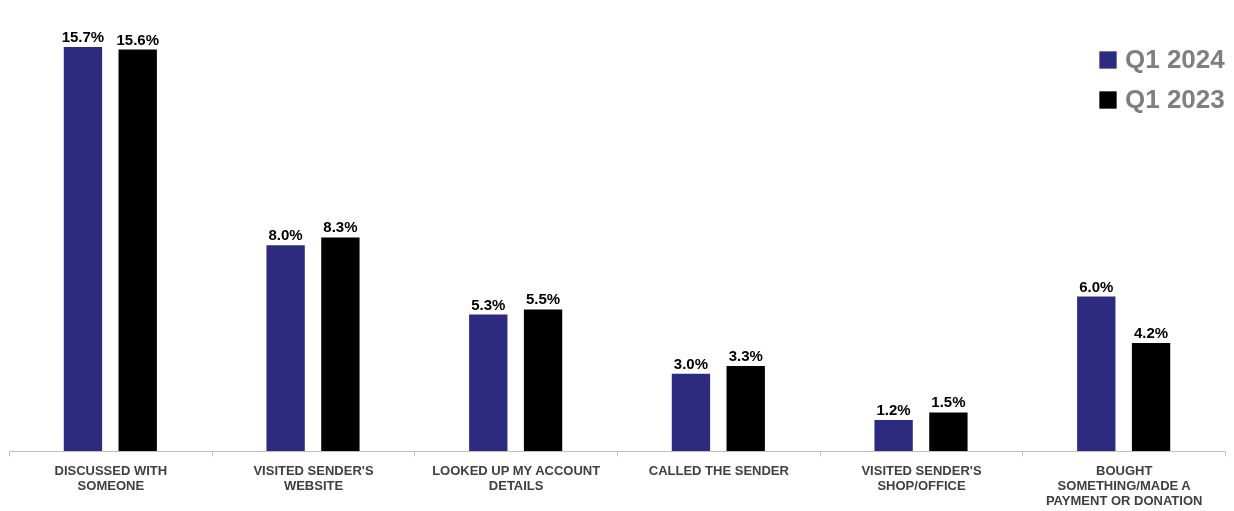 This screenshot has height=511, width=1234. What do you see at coordinates (893, 410) in the screenshot?
I see `data-label: 1.2%` at bounding box center [893, 410].